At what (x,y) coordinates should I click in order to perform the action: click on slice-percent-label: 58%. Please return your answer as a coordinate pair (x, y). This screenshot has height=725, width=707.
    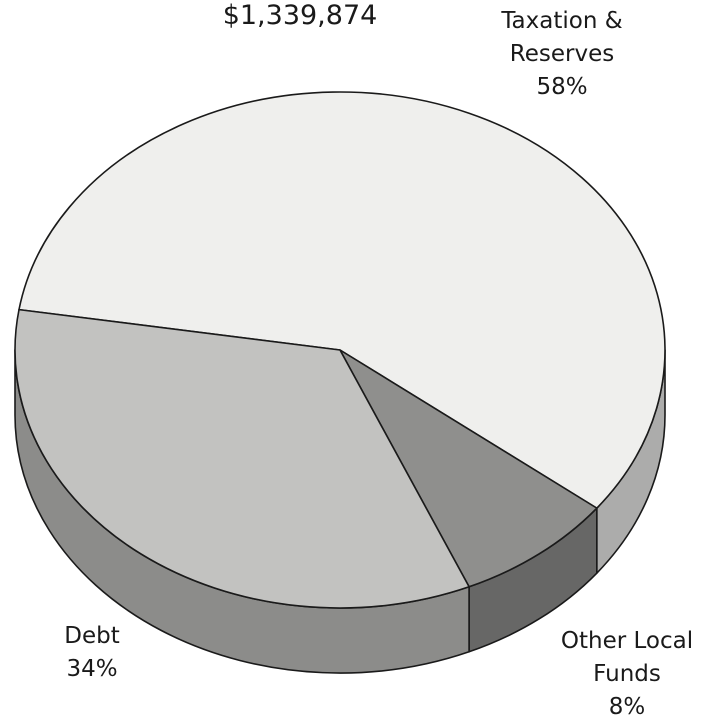
    Looking at the image, I should click on (561, 87).